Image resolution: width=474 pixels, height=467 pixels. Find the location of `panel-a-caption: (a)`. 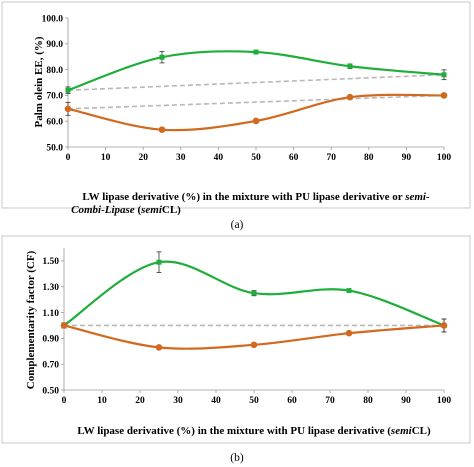

panel-a-caption: (a) is located at coordinates (237, 225).